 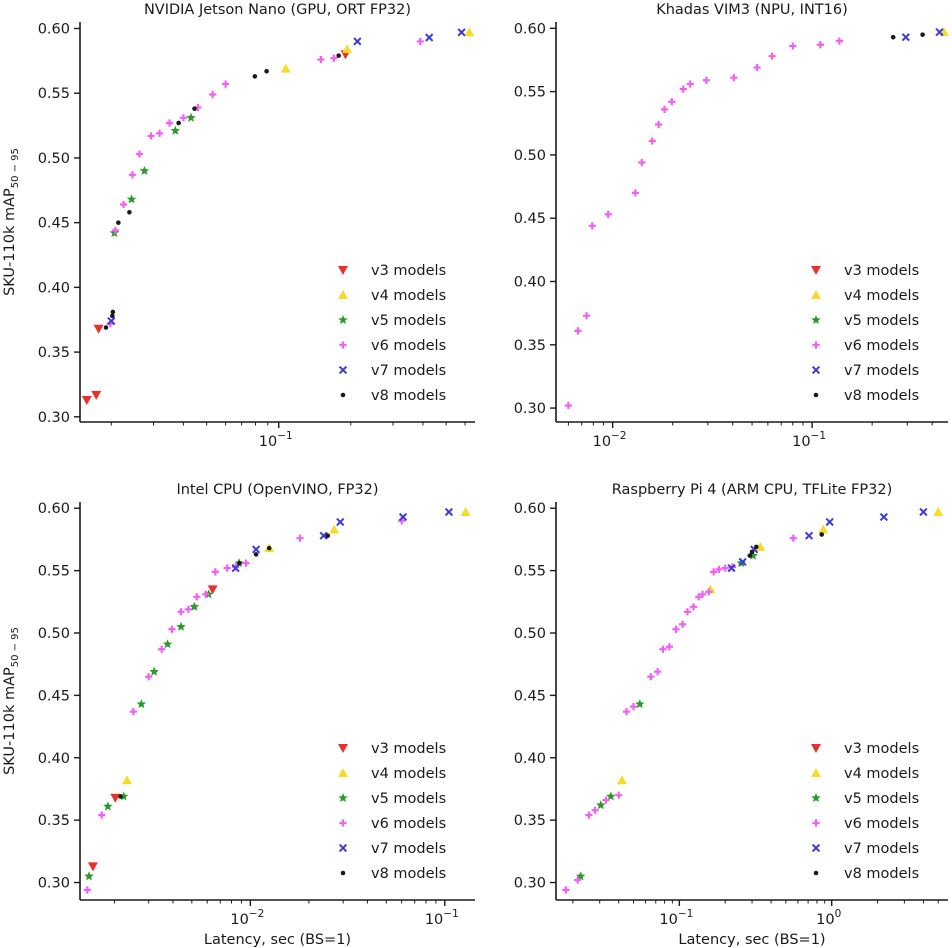 What do you see at coordinates (530, 409) in the screenshot?
I see `y-tick-label: 0.30` at bounding box center [530, 409].